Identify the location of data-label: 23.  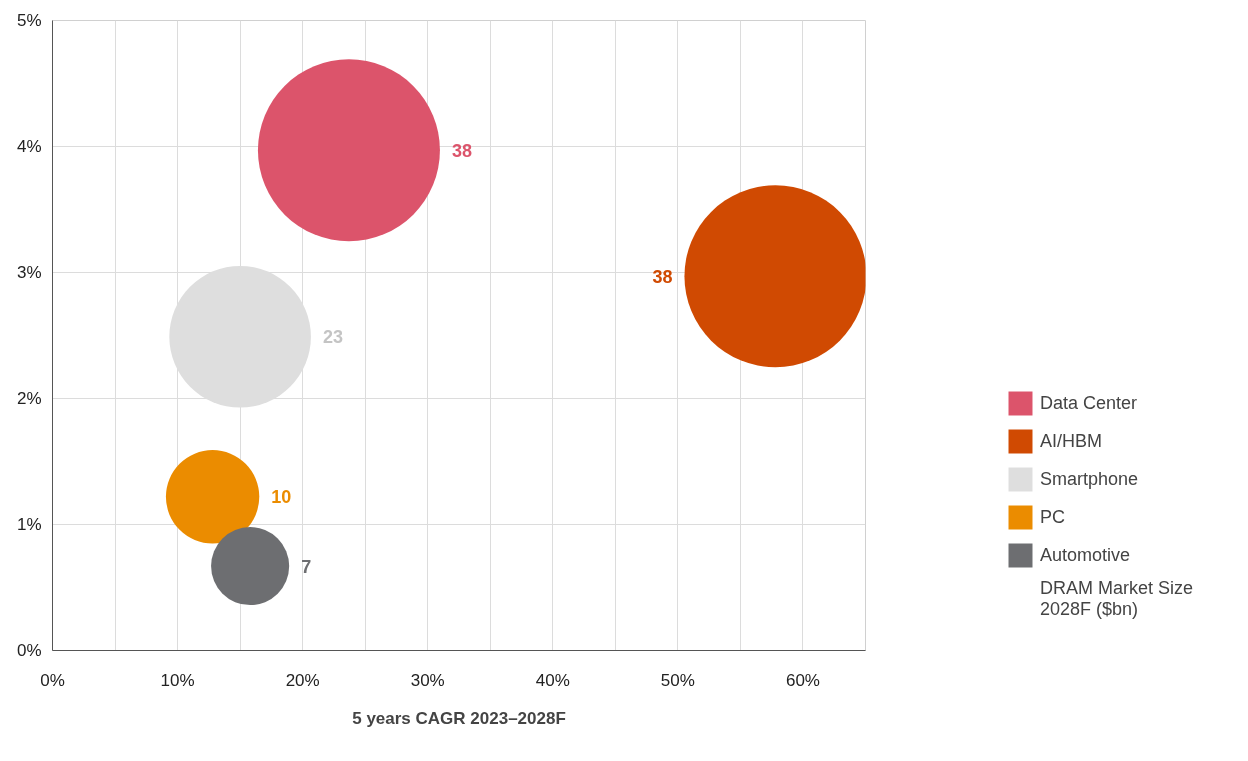
(332, 337).